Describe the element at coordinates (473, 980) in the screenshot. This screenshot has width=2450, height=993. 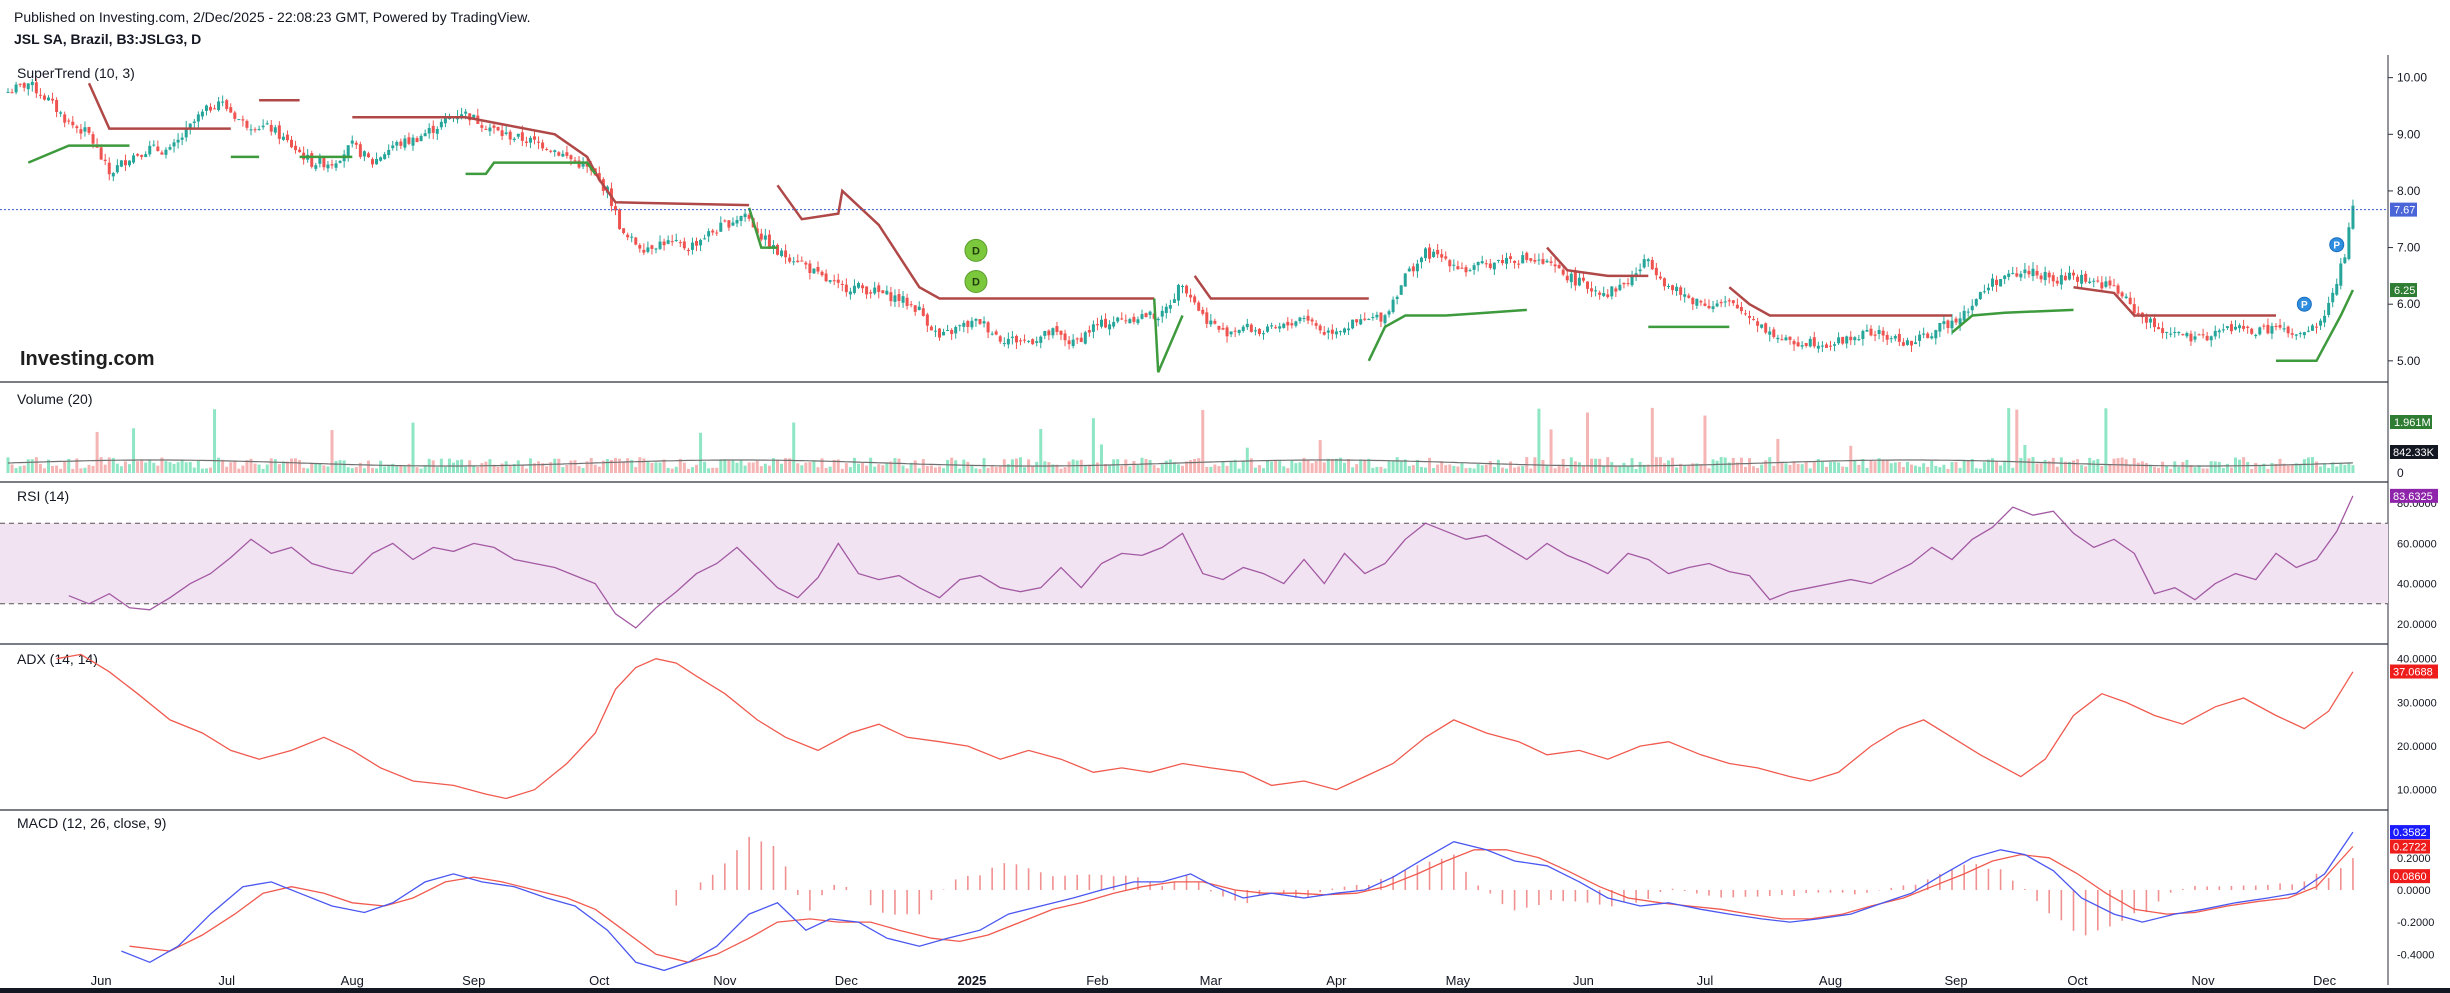
I see `x-axis-label: Sep` at that location.